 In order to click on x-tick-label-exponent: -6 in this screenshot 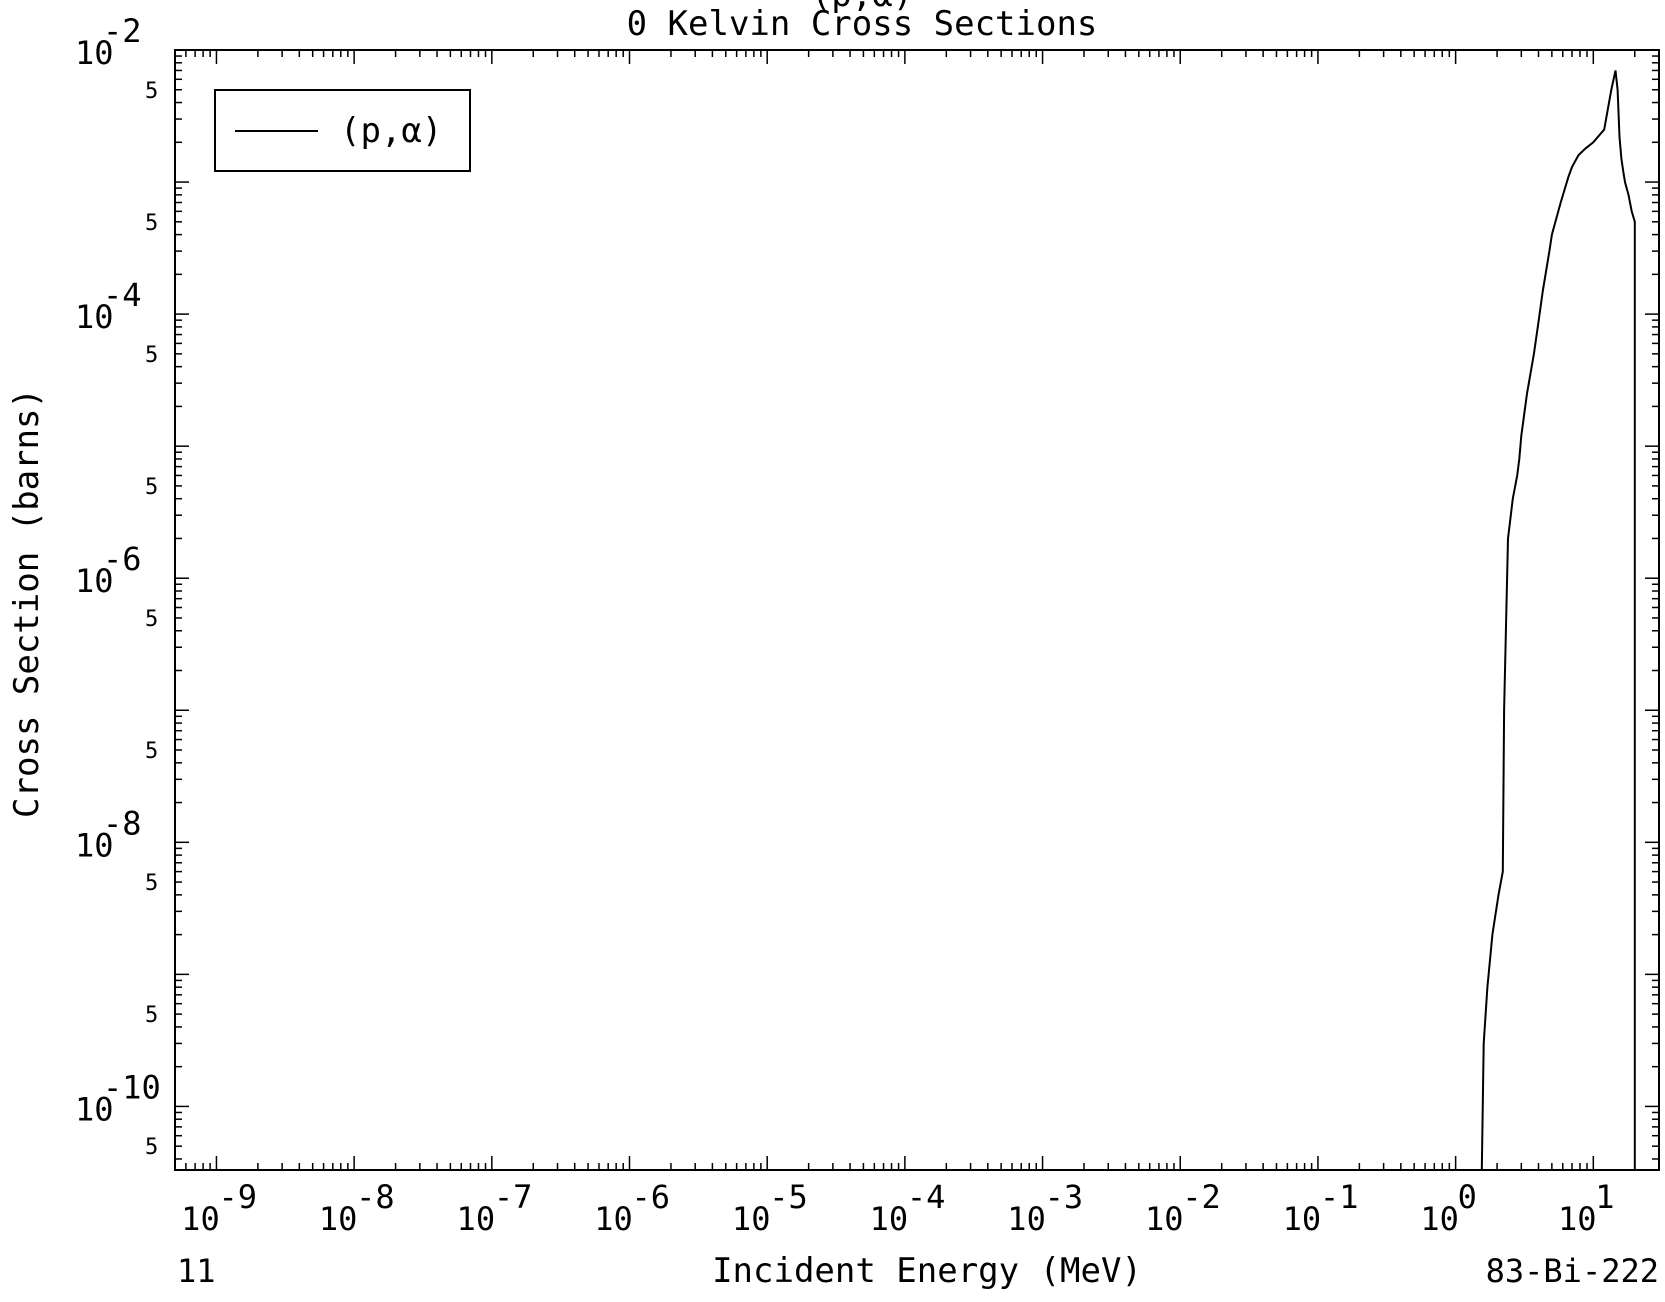, I will do `click(651, 1197)`.